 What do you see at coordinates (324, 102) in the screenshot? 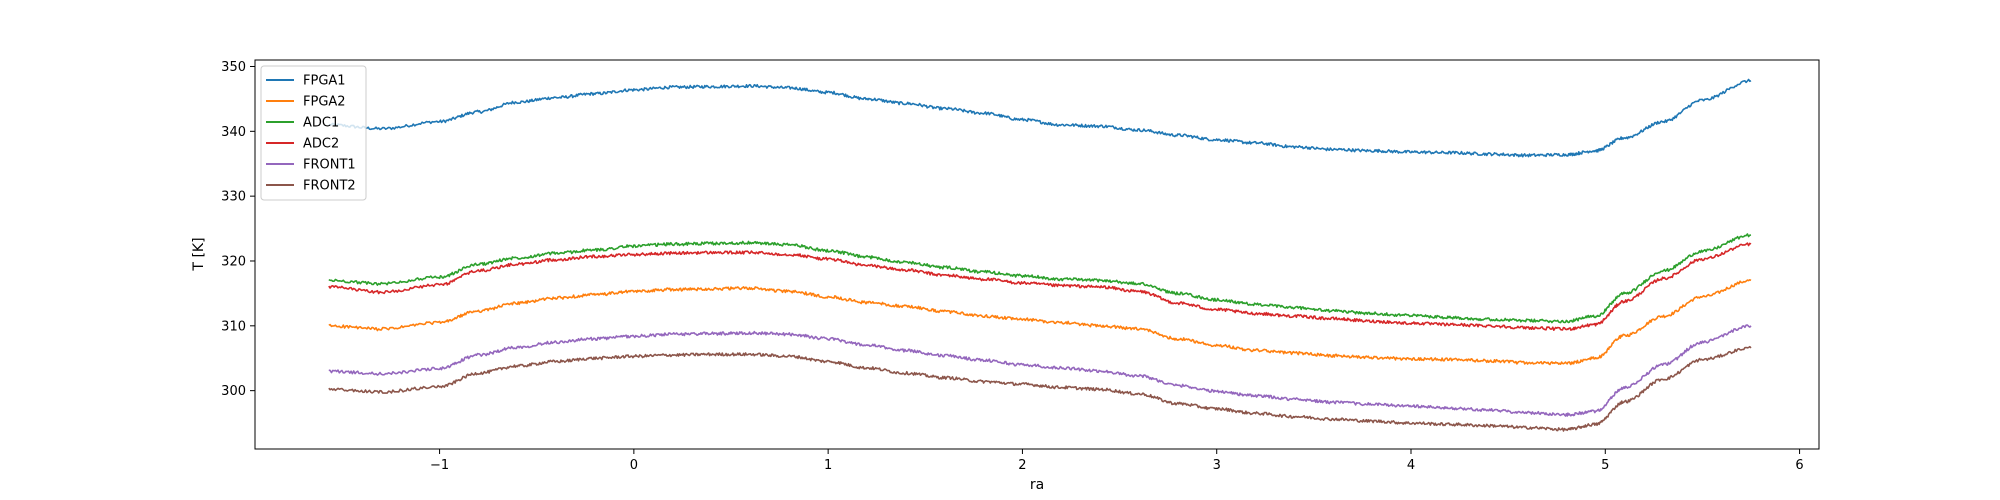
I see `legend-label: FPGA2` at bounding box center [324, 102].